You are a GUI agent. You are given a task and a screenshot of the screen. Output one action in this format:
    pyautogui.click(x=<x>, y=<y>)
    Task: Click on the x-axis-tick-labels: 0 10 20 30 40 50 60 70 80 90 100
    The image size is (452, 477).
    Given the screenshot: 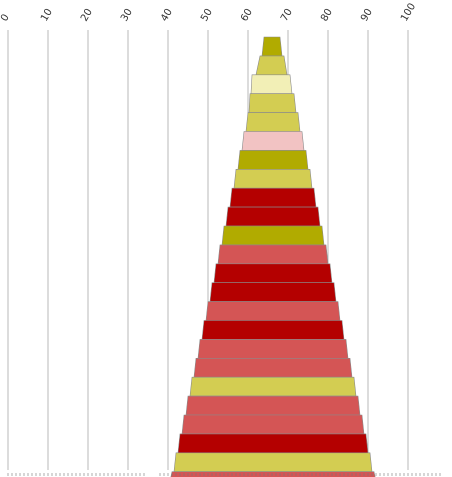 What is the action you would take?
    pyautogui.click(x=209, y=12)
    